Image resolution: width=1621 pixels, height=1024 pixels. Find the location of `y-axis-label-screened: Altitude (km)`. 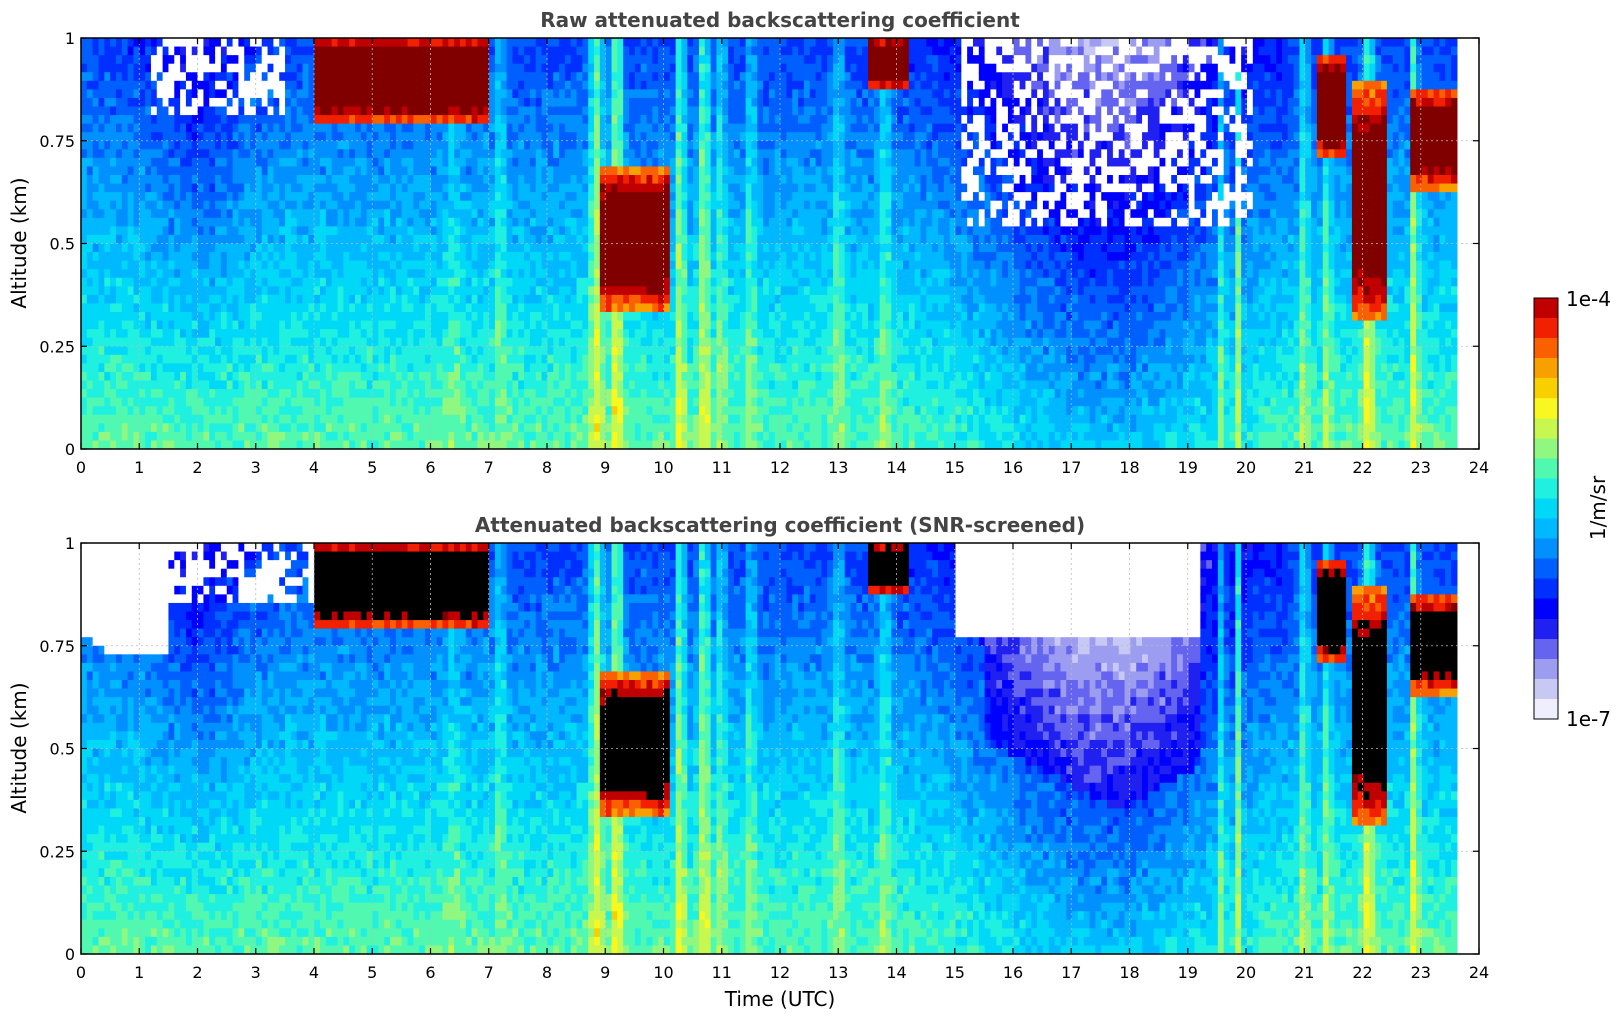

y-axis-label-screened: Altitude (km) is located at coordinates (19, 747).